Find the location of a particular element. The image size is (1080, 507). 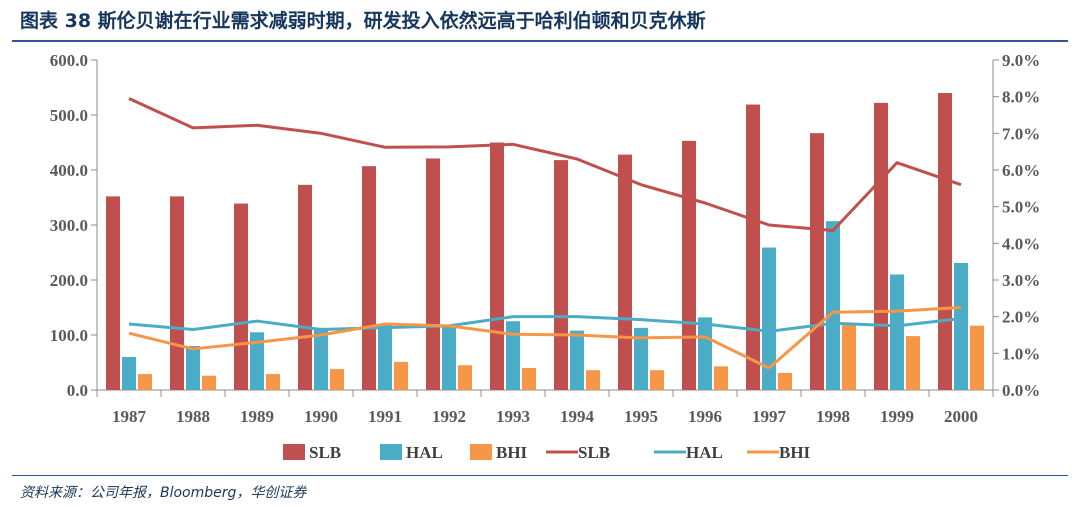

bar-hal-1997 is located at coordinates (769, 318).